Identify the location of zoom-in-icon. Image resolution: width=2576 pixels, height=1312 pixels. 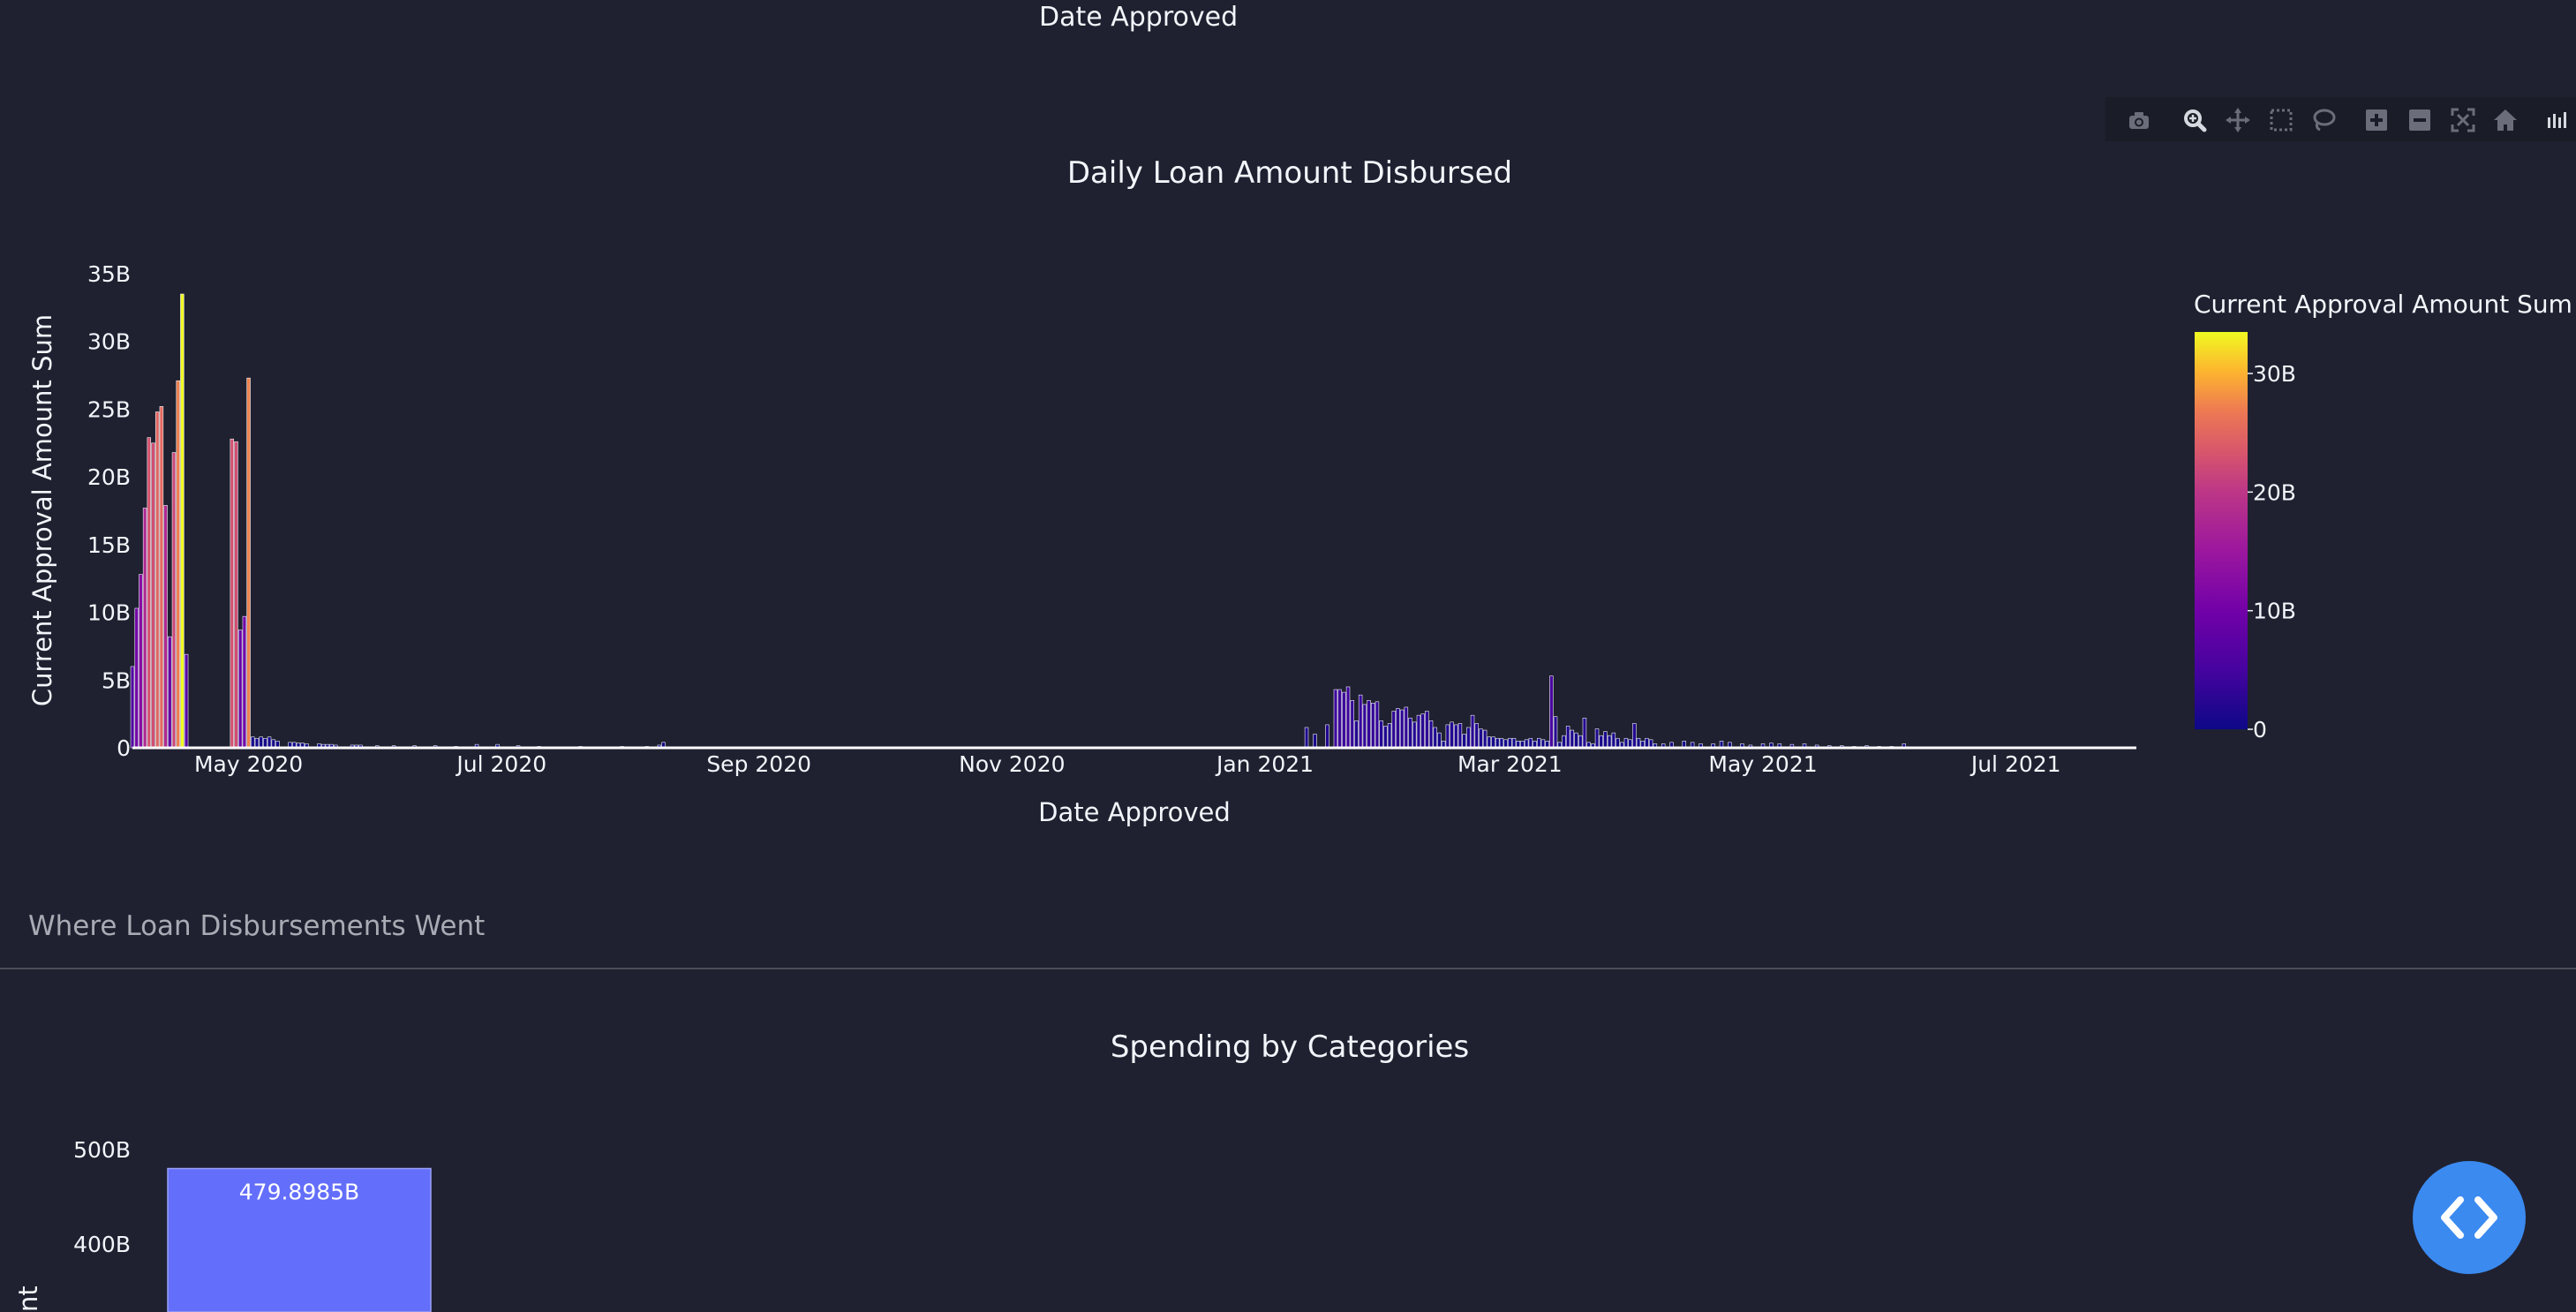
(2377, 120).